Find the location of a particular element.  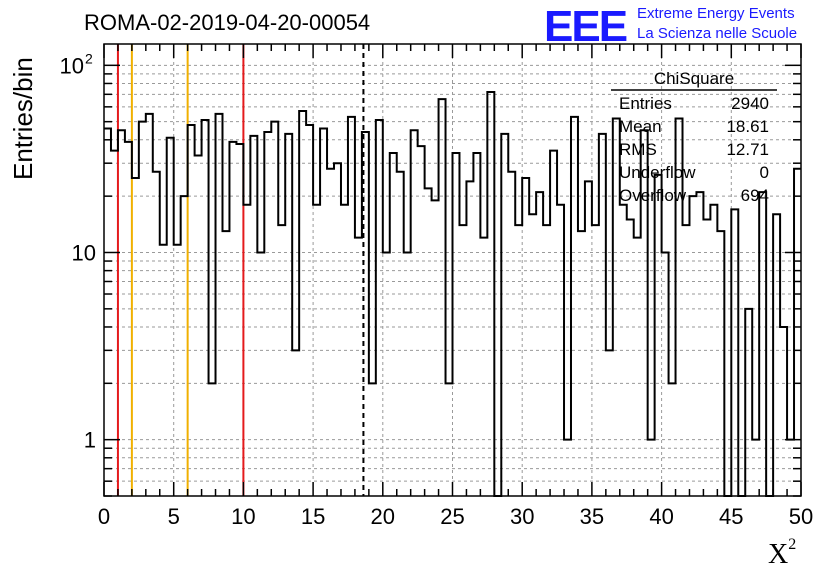

y-tick-label: 1 is located at coordinates (90, 440).